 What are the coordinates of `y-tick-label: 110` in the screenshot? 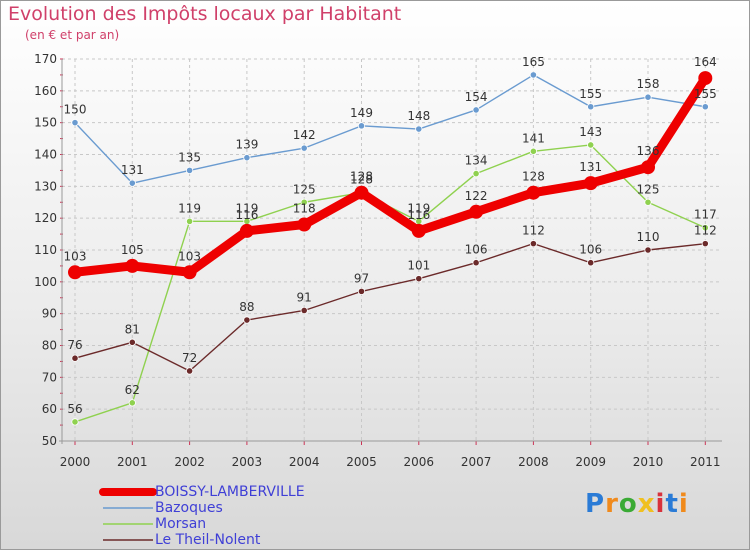 It's located at (45, 250).